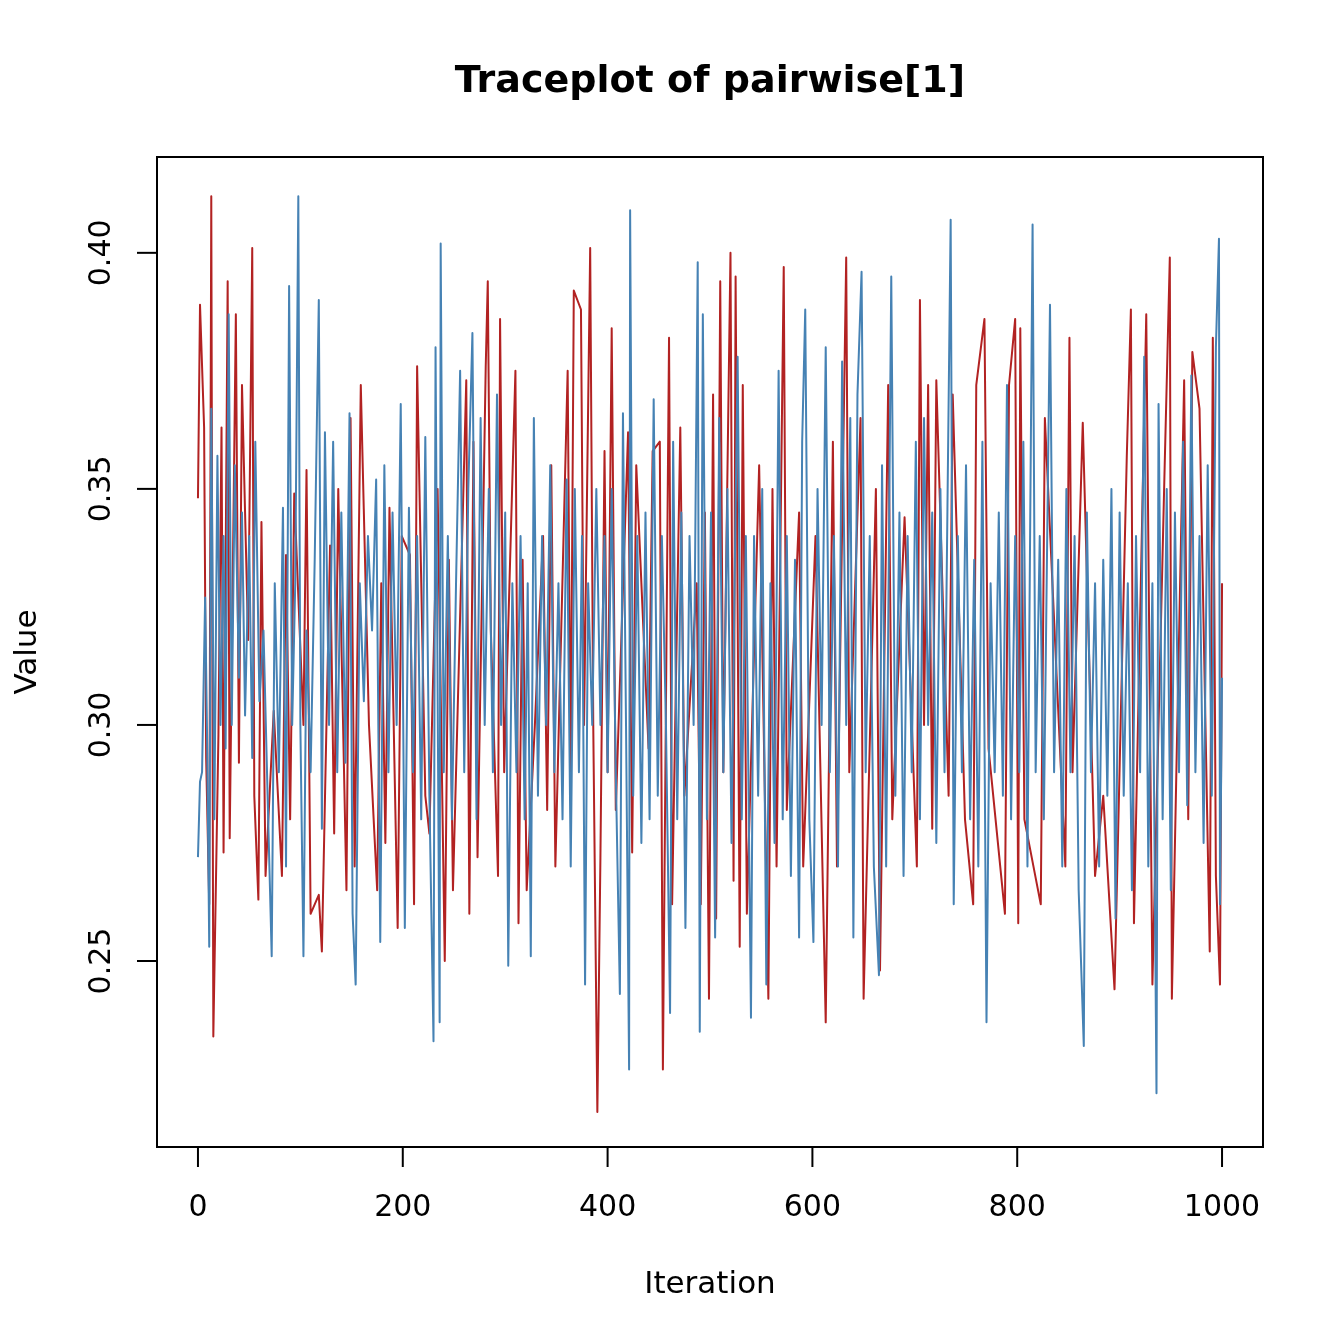 Image resolution: width=1344 pixels, height=1344 pixels. I want to click on chart-title: Traceplot of pairwise[1], so click(710, 79).